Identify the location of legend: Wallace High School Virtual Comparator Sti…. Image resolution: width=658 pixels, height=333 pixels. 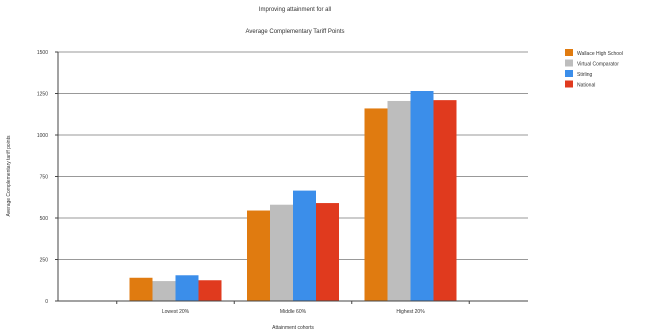
(594, 69).